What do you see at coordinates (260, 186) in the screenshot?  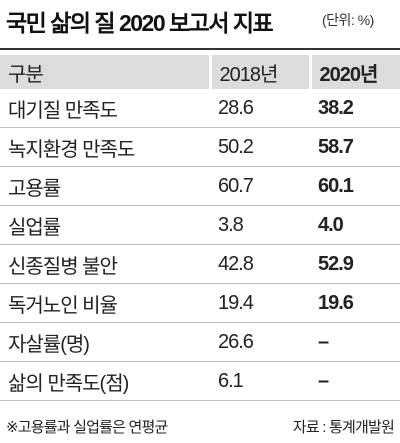 I see `table-cell: 60.7` at bounding box center [260, 186].